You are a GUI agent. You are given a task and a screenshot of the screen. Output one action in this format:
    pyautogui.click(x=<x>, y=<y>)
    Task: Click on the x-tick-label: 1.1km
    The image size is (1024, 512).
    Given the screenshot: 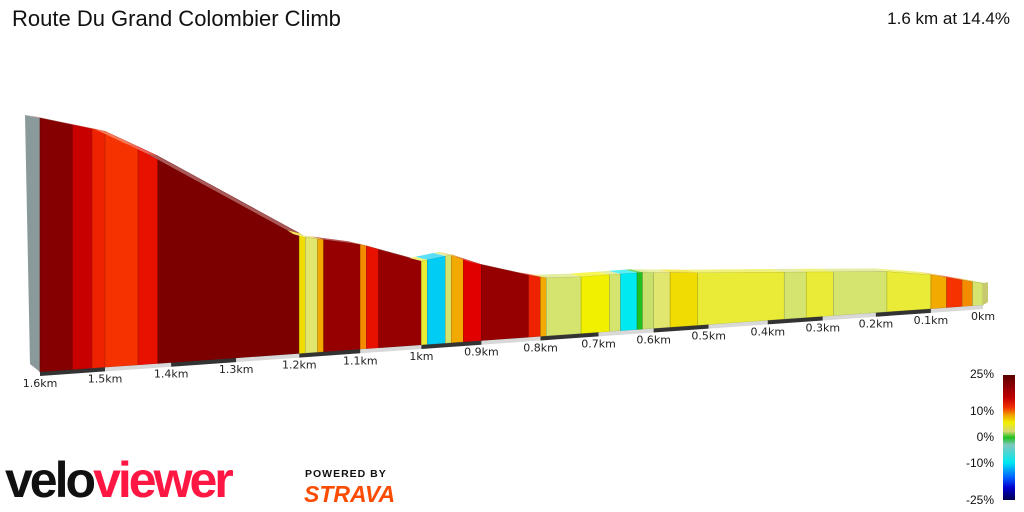 What is the action you would take?
    pyautogui.click(x=360, y=360)
    